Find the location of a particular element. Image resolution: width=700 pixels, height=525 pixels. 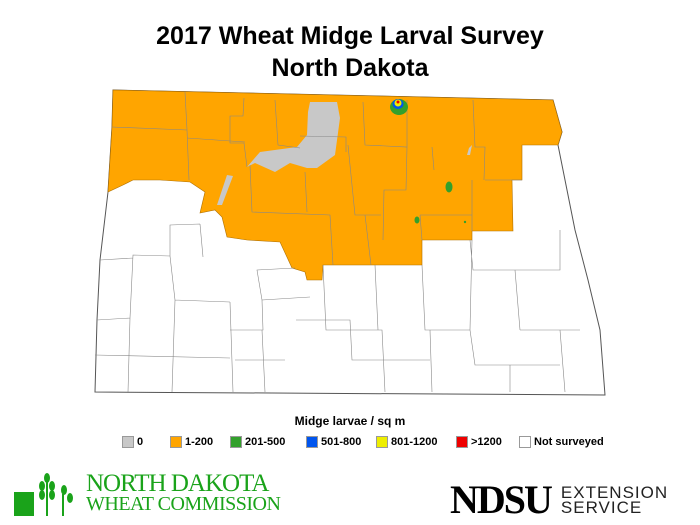

ndsu-extension-logo: NDSU EXTENSION SERVICE is located at coordinates (559, 499).